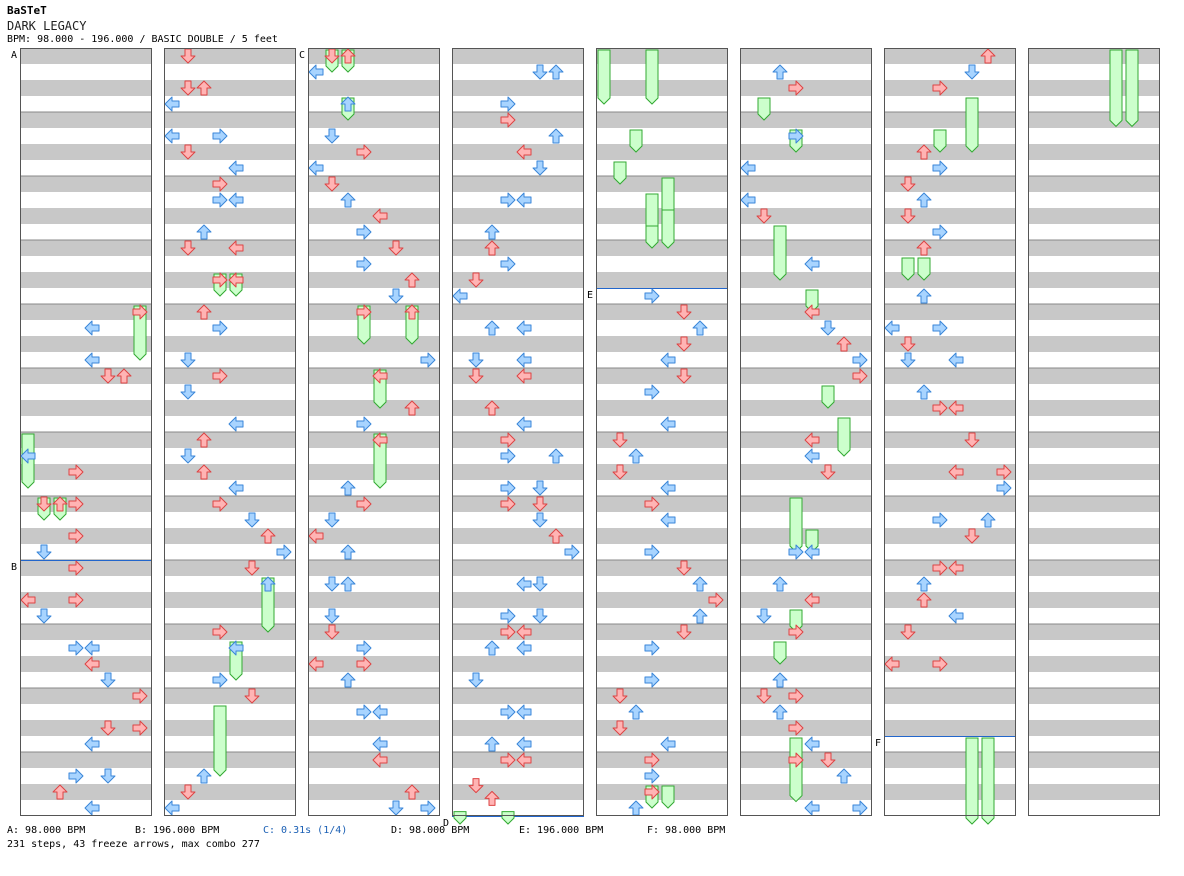 The height and width of the screenshot is (876, 1184). I want to click on chart-column, so click(1094, 432).